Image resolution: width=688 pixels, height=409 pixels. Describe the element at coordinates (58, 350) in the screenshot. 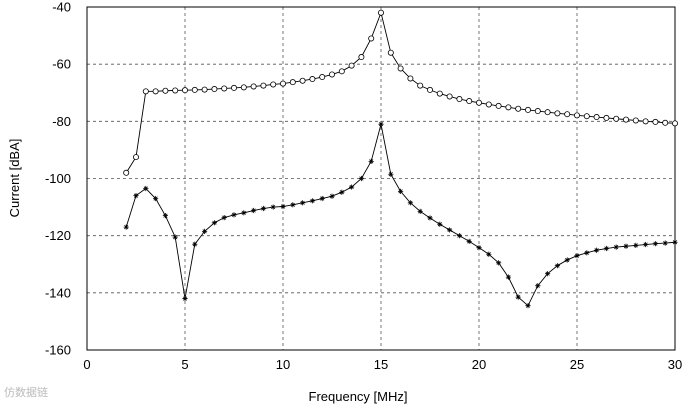

I see `y-tick-label: -160` at that location.